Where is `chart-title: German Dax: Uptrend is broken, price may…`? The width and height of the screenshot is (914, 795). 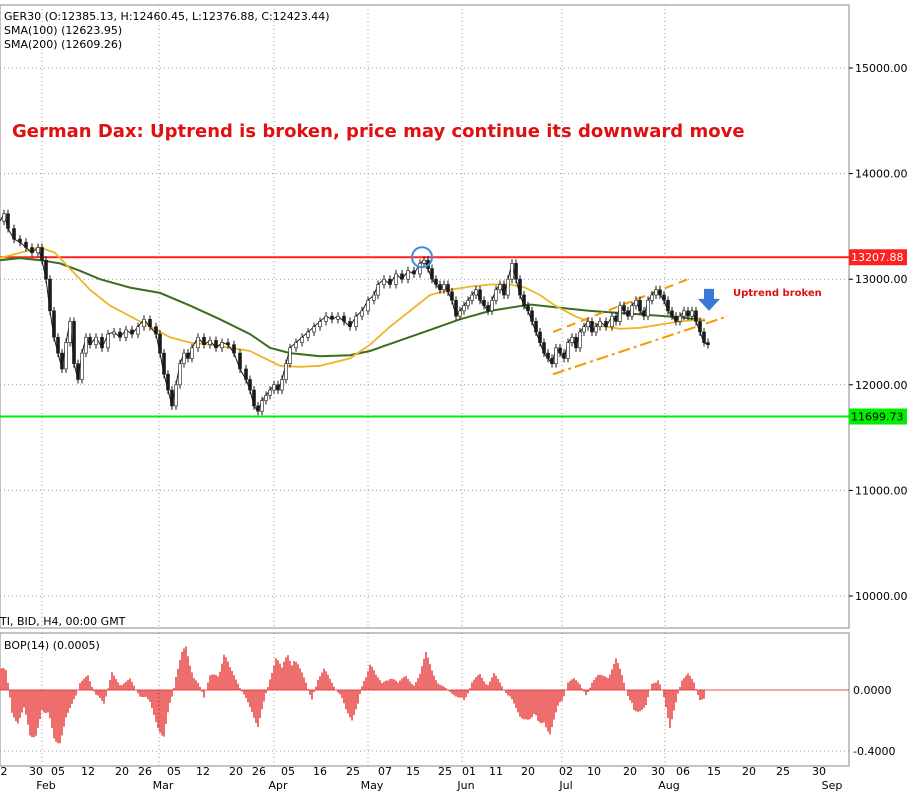 chart-title: German Dax: Uptrend is broken, price may… is located at coordinates (378, 131).